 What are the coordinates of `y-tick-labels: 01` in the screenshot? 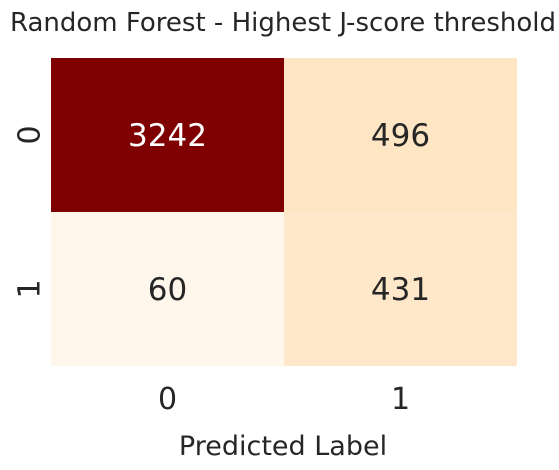 It's located at (30, 211).